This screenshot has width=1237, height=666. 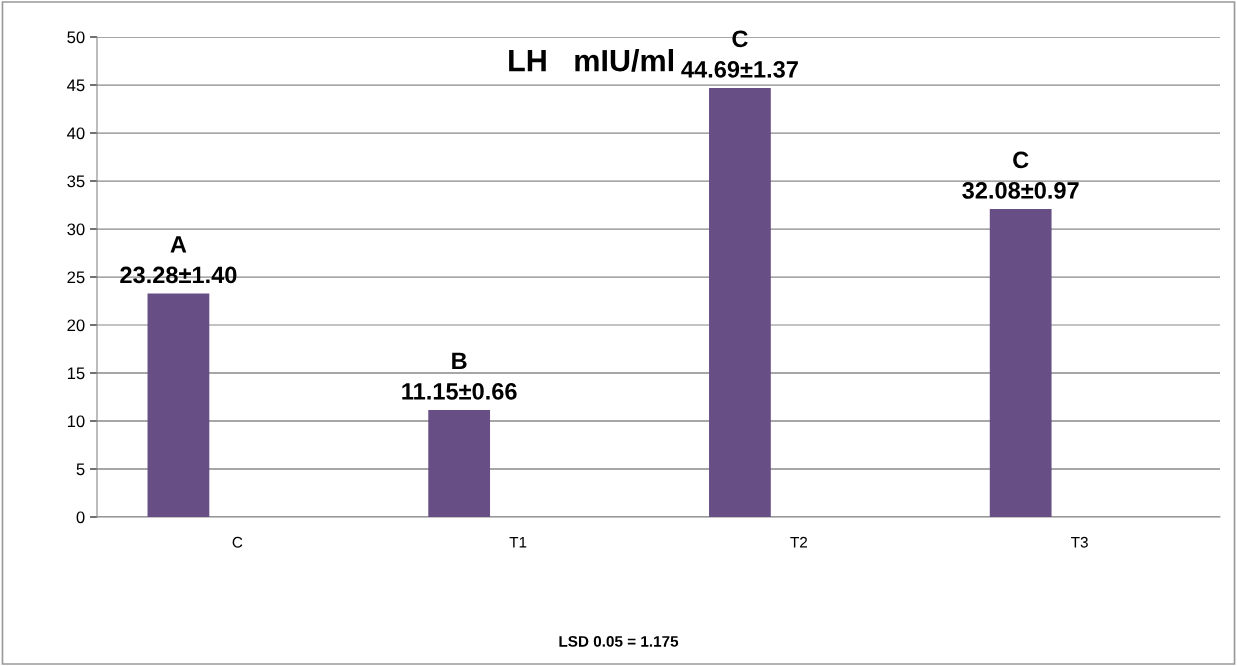 What do you see at coordinates (739, 54) in the screenshot?
I see `data-label: C 44.69±1.37` at bounding box center [739, 54].